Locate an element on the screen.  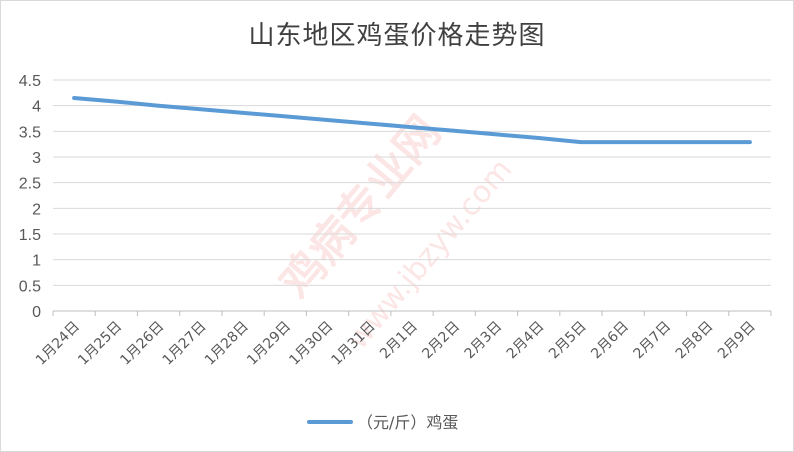
y-tick-label: 4.5 is located at coordinates (30, 81).